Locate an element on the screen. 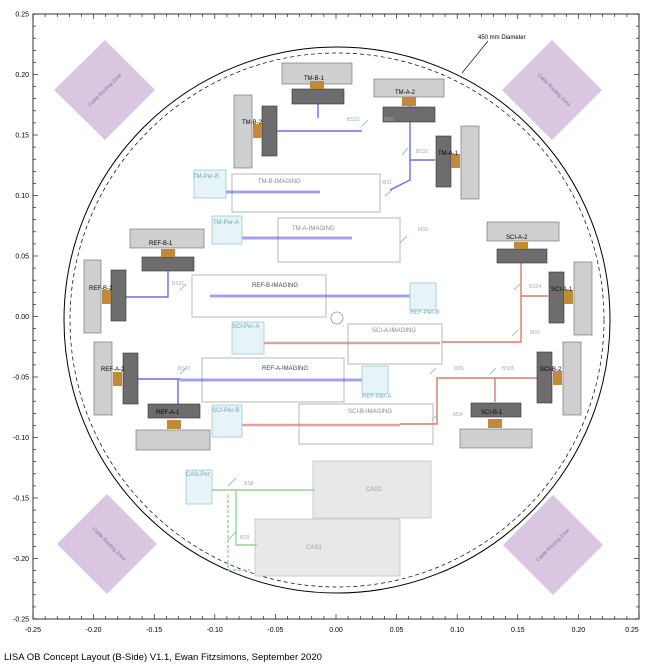 This screenshot has height=669, width=645. cable-zone-top-left is located at coordinates (104, 90).